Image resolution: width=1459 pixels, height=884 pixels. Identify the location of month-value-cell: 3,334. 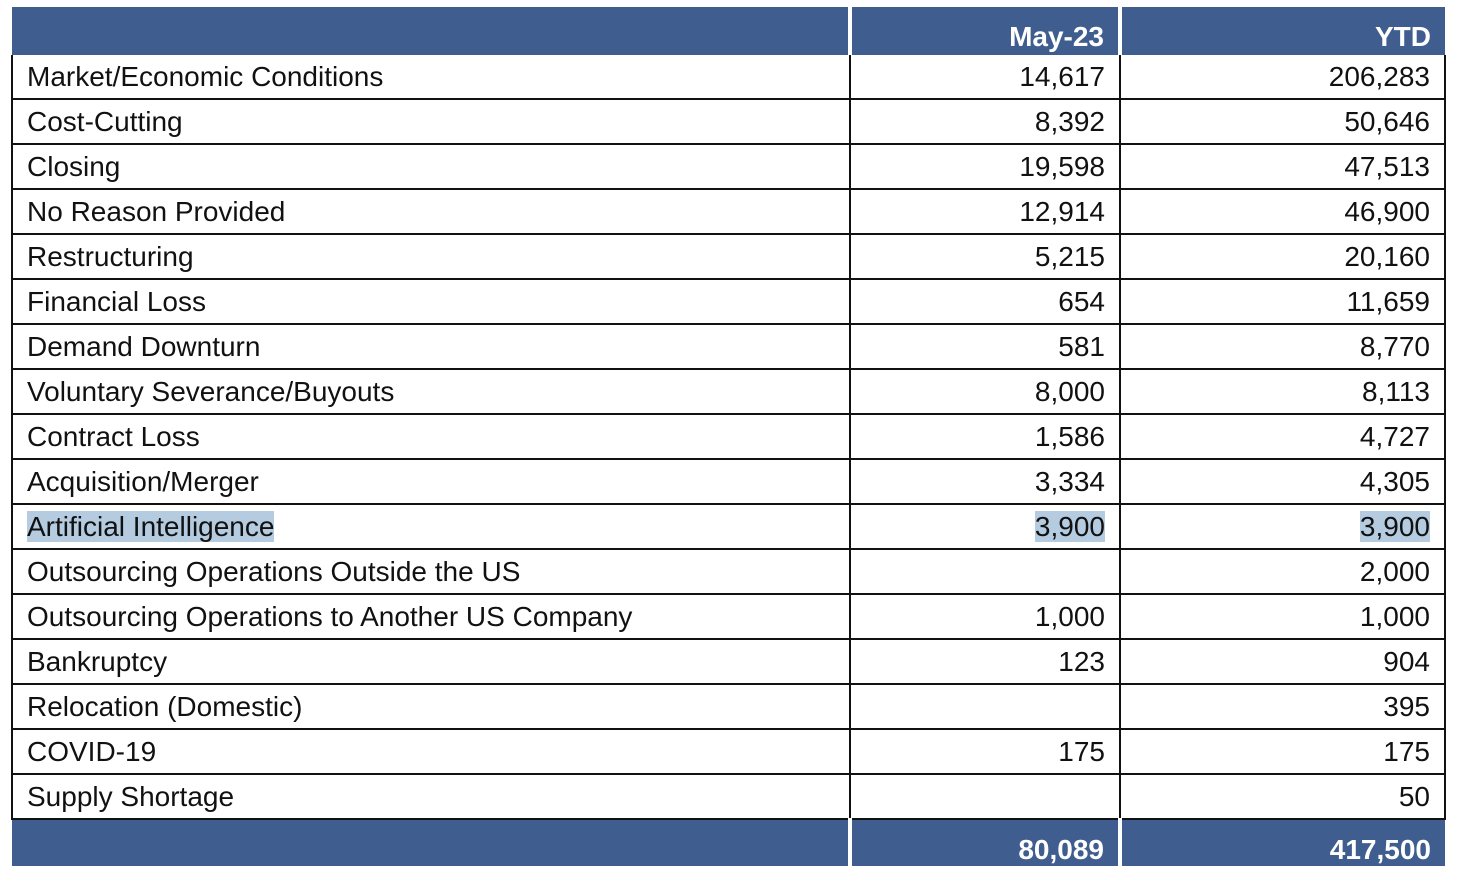
(985, 482).